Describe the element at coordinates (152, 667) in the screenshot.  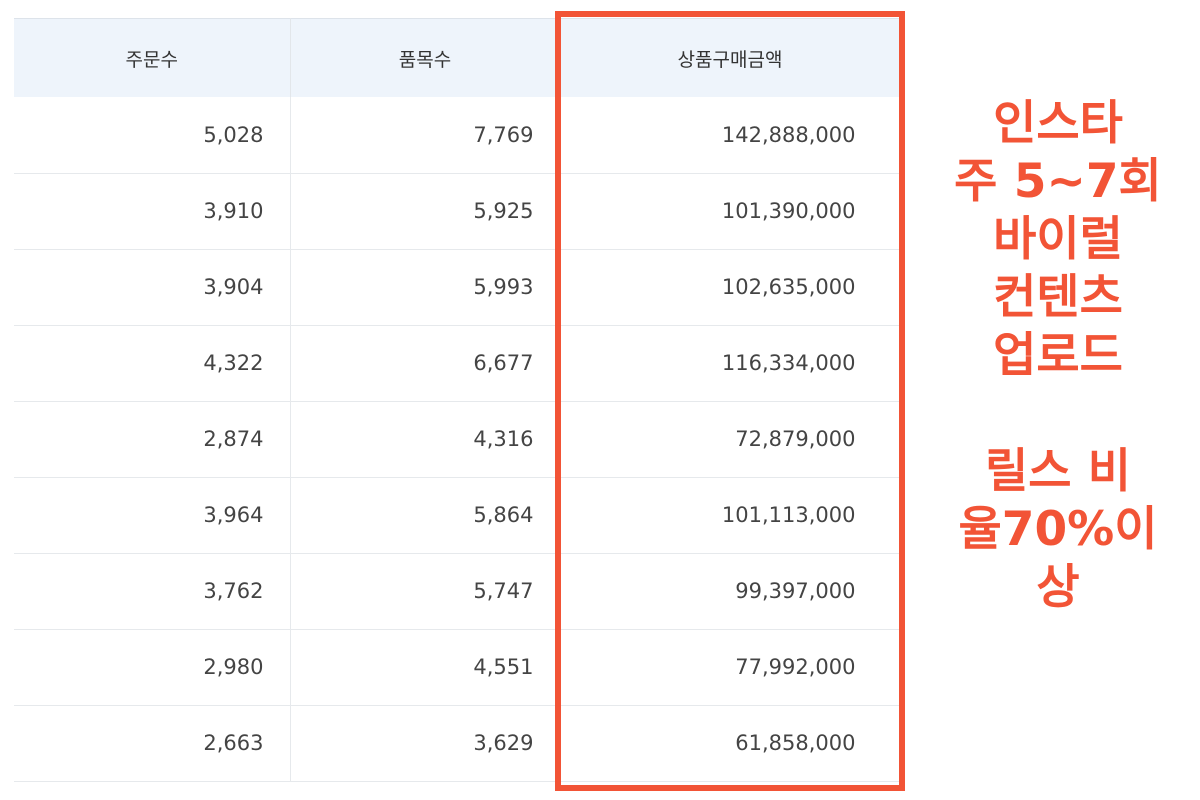
I see `cell-orders: 2,980` at that location.